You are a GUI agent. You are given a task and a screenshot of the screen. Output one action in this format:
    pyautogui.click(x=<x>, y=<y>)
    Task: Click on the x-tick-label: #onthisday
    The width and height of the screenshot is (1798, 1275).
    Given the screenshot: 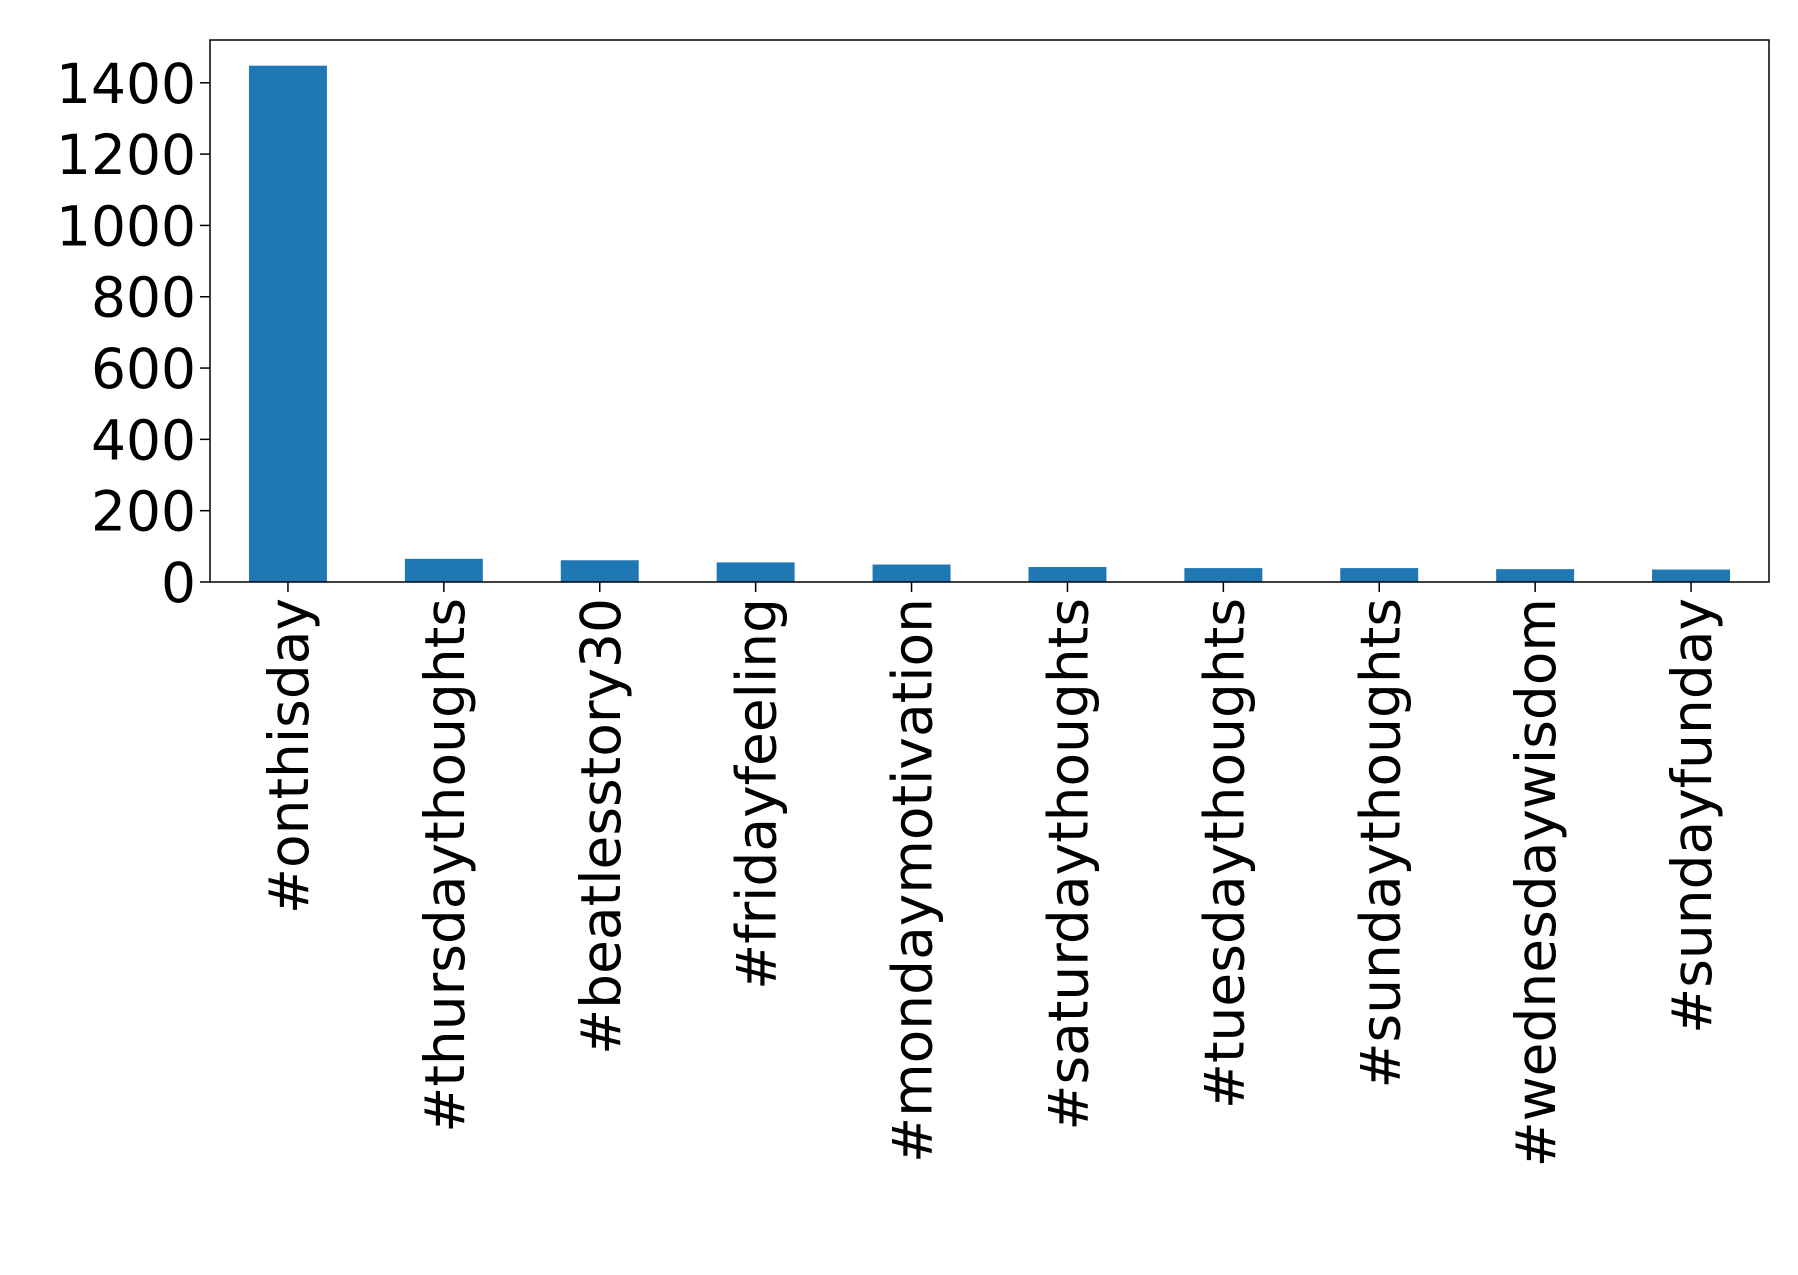 What is the action you would take?
    pyautogui.click(x=289, y=756)
    